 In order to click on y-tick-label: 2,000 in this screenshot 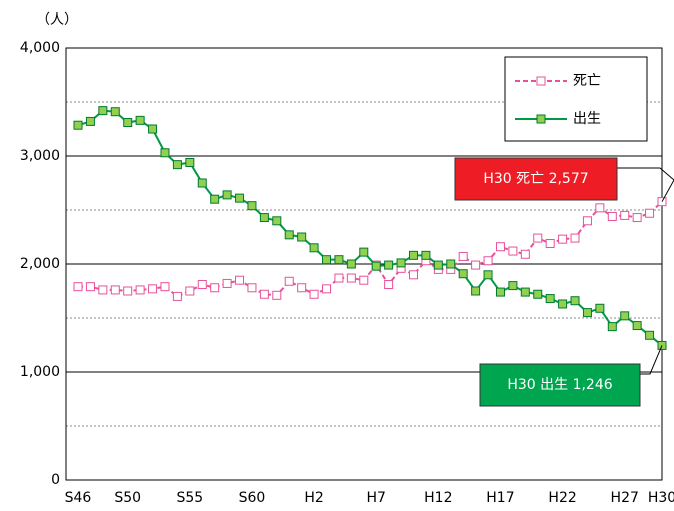, I will do `click(40, 264)`.